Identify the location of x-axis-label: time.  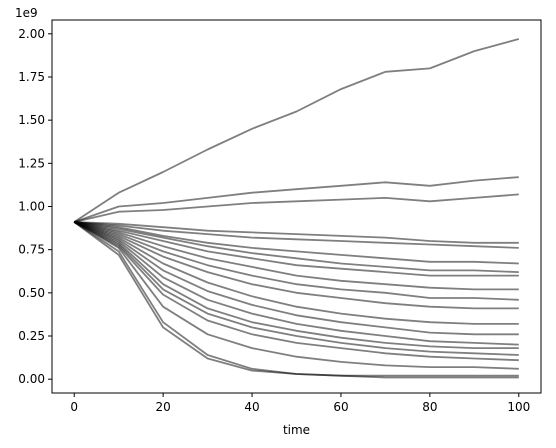
(296, 430).